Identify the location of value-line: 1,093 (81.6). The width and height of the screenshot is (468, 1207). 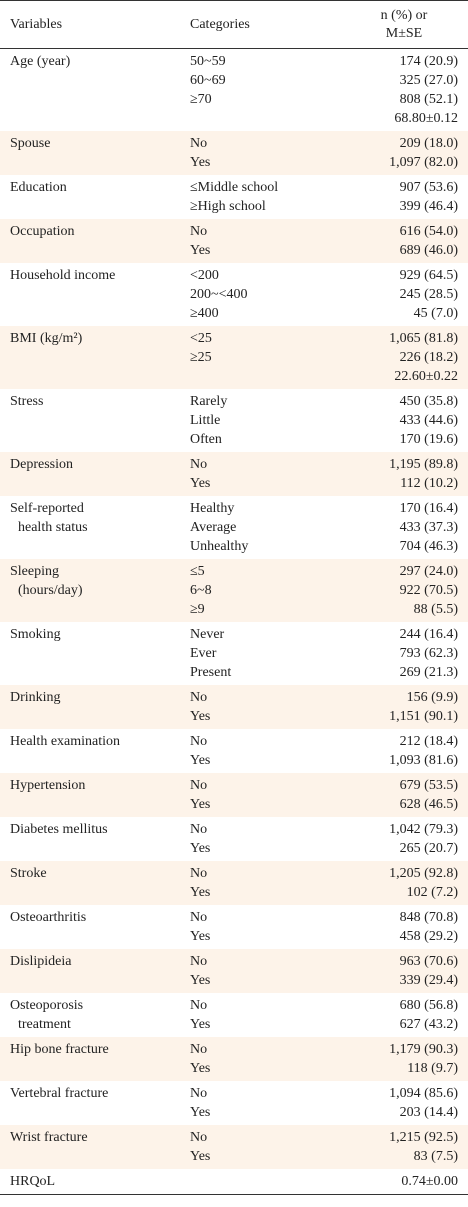
(423, 760).